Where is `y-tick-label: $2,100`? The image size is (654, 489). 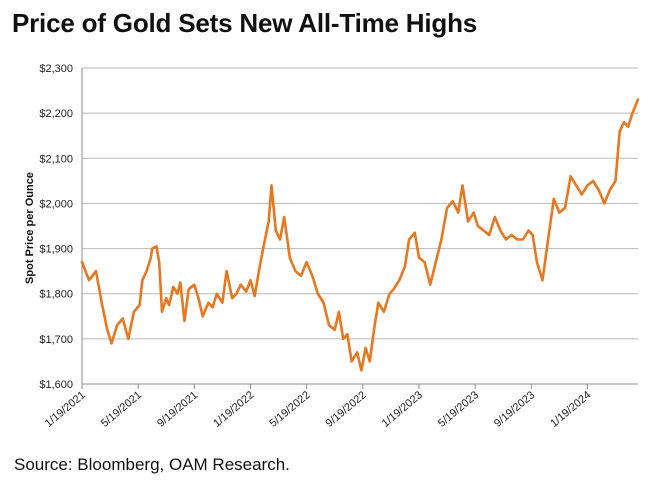
y-tick-label: $2,100 is located at coordinates (56, 159).